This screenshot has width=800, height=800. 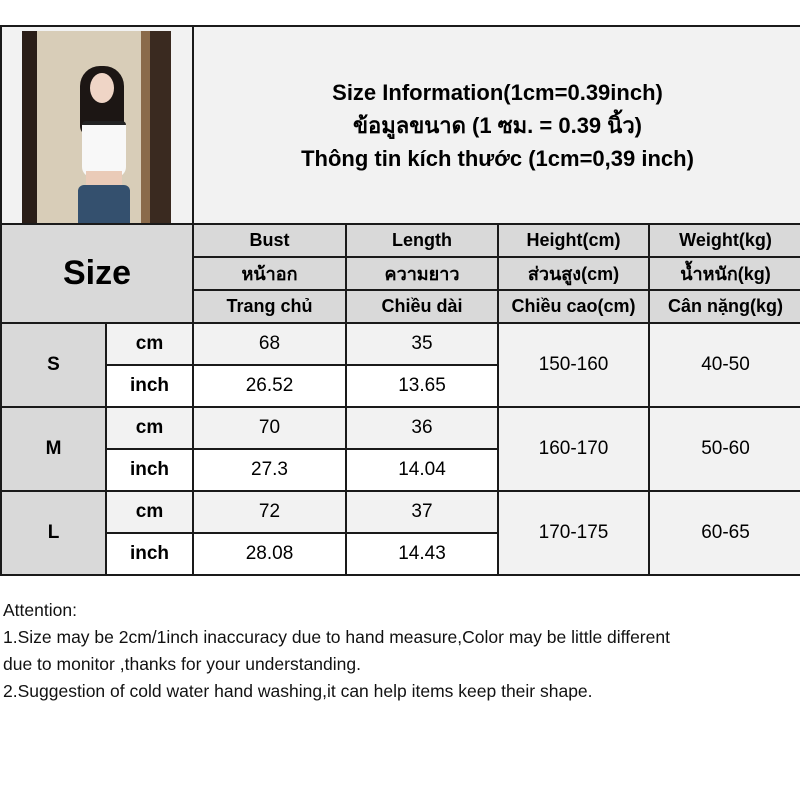 What do you see at coordinates (573, 306) in the screenshot?
I see `col-header-height-vi: Chiều cao(cm)` at bounding box center [573, 306].